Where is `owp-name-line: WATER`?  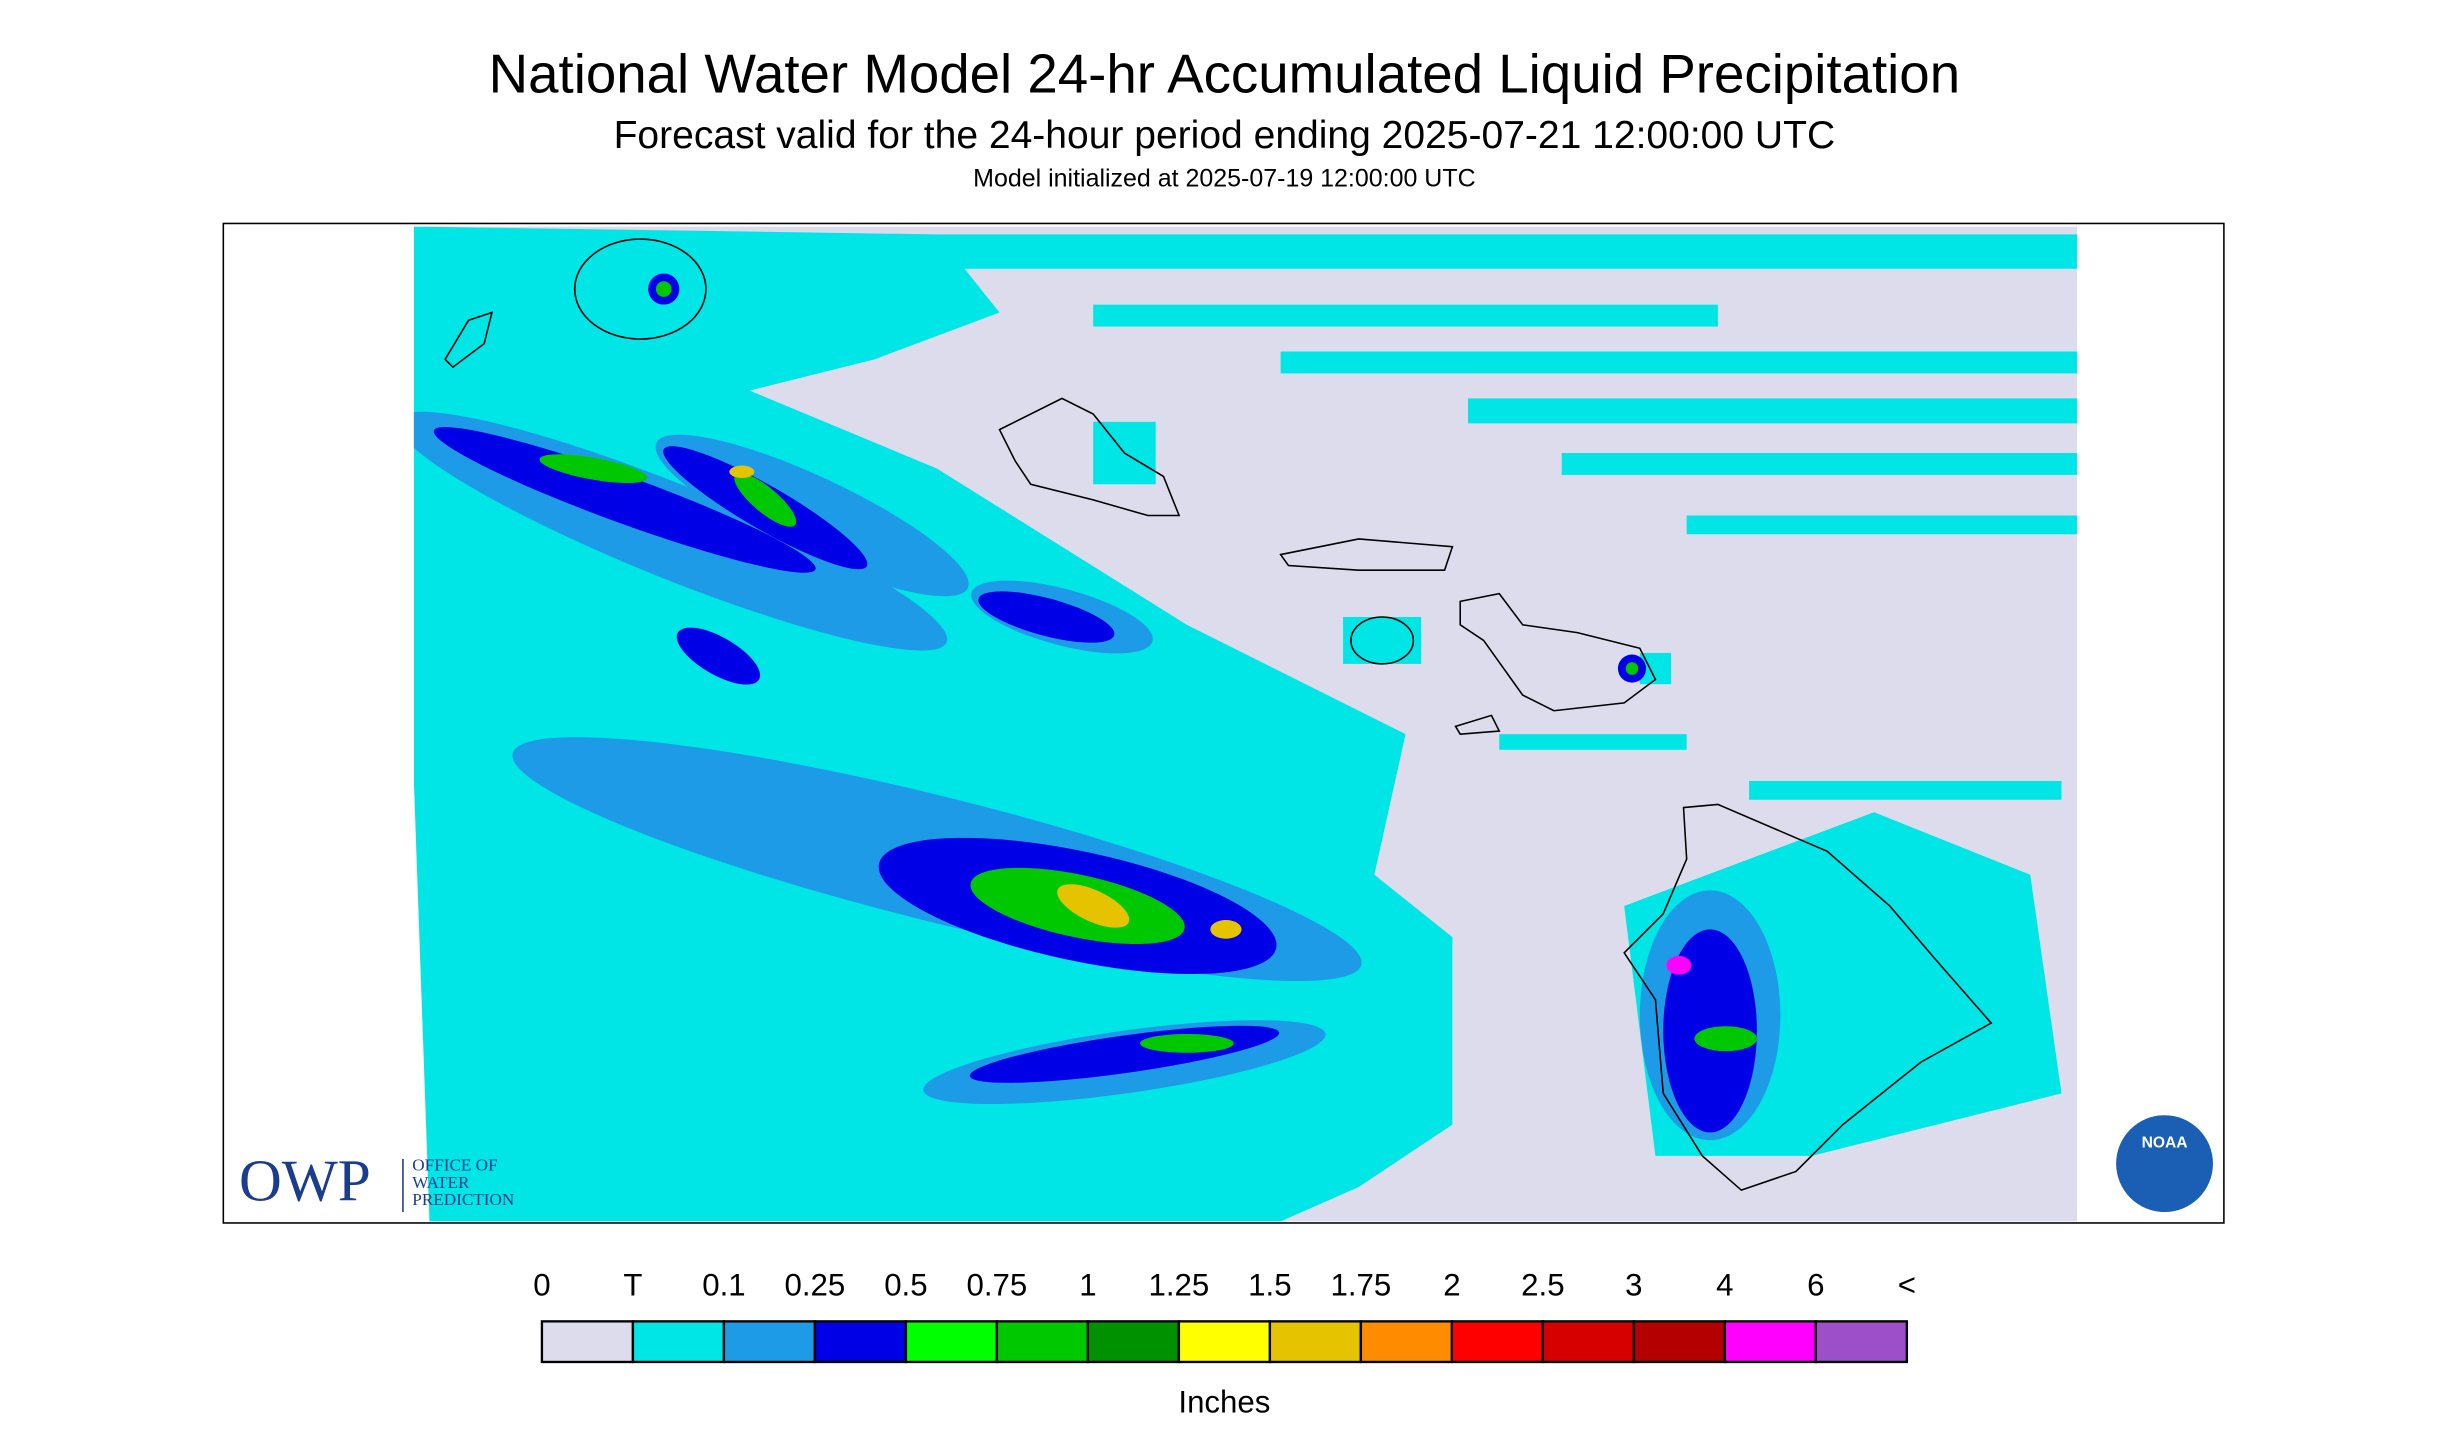 owp-name-line: WATER is located at coordinates (441, 1182).